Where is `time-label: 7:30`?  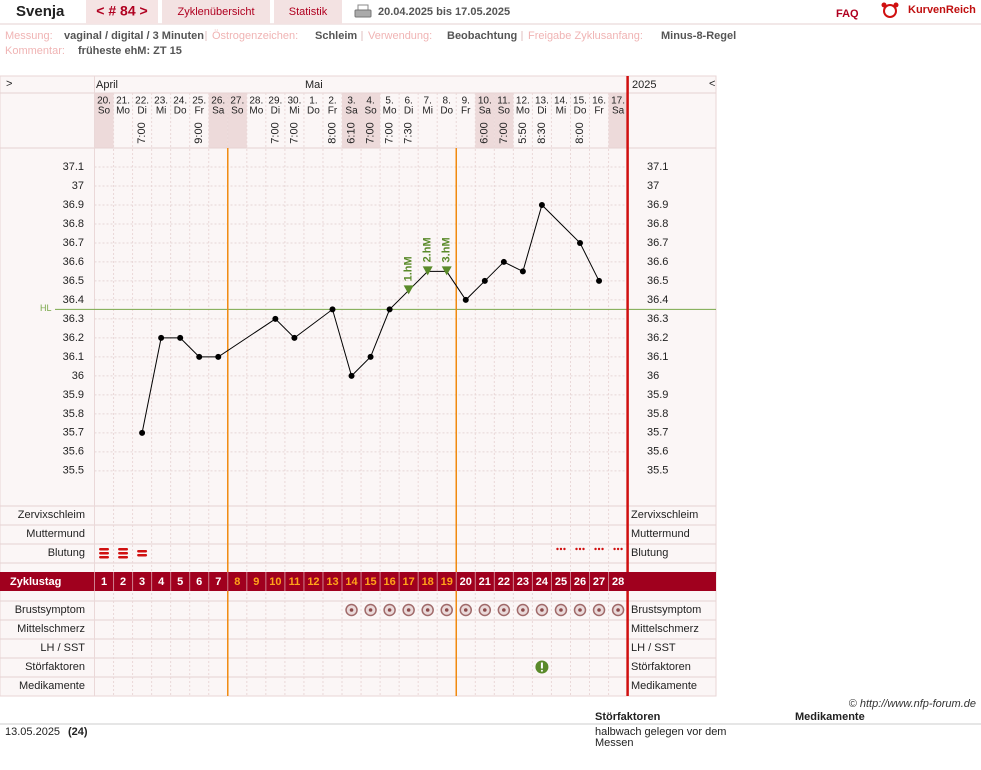
time-label: 7:30 is located at coordinates (409, 132).